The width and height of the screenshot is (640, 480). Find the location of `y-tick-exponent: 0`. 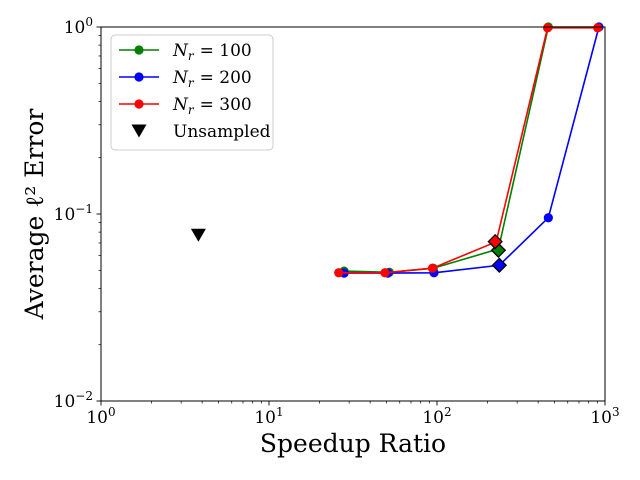

y-tick-exponent: 0 is located at coordinates (89, 22).